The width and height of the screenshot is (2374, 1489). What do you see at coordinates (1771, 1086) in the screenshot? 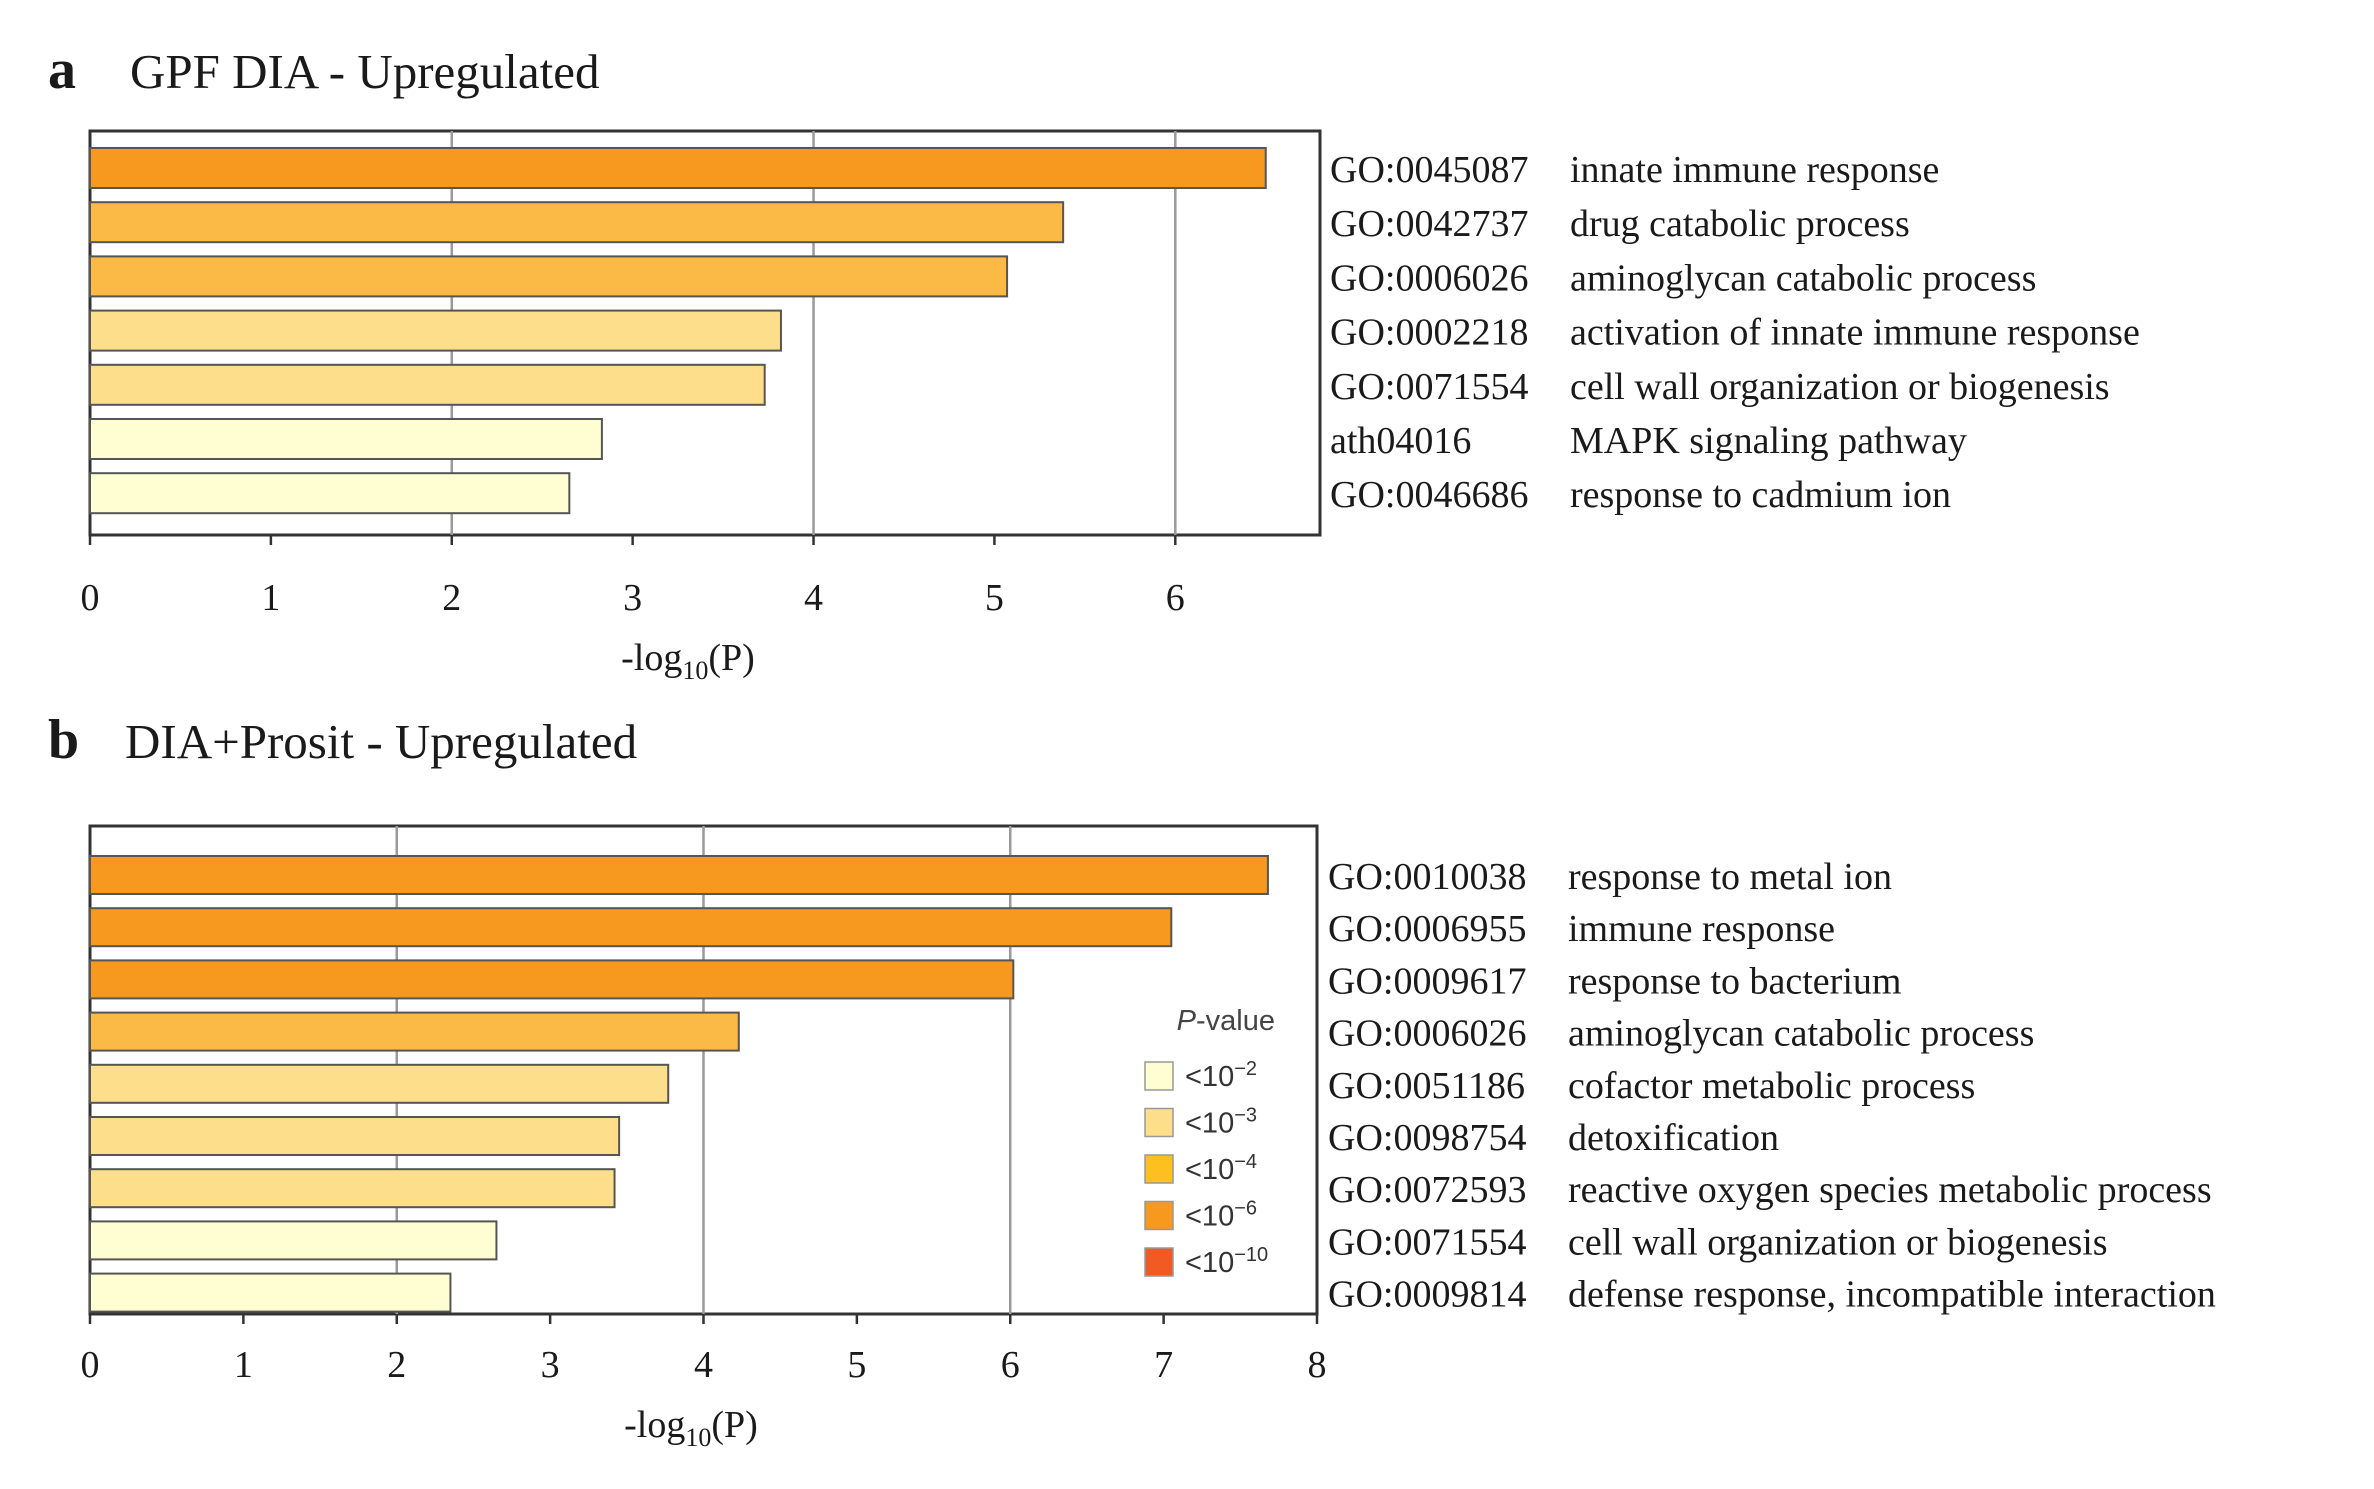
I see `term-label: cofactor metabolic process` at bounding box center [1771, 1086].